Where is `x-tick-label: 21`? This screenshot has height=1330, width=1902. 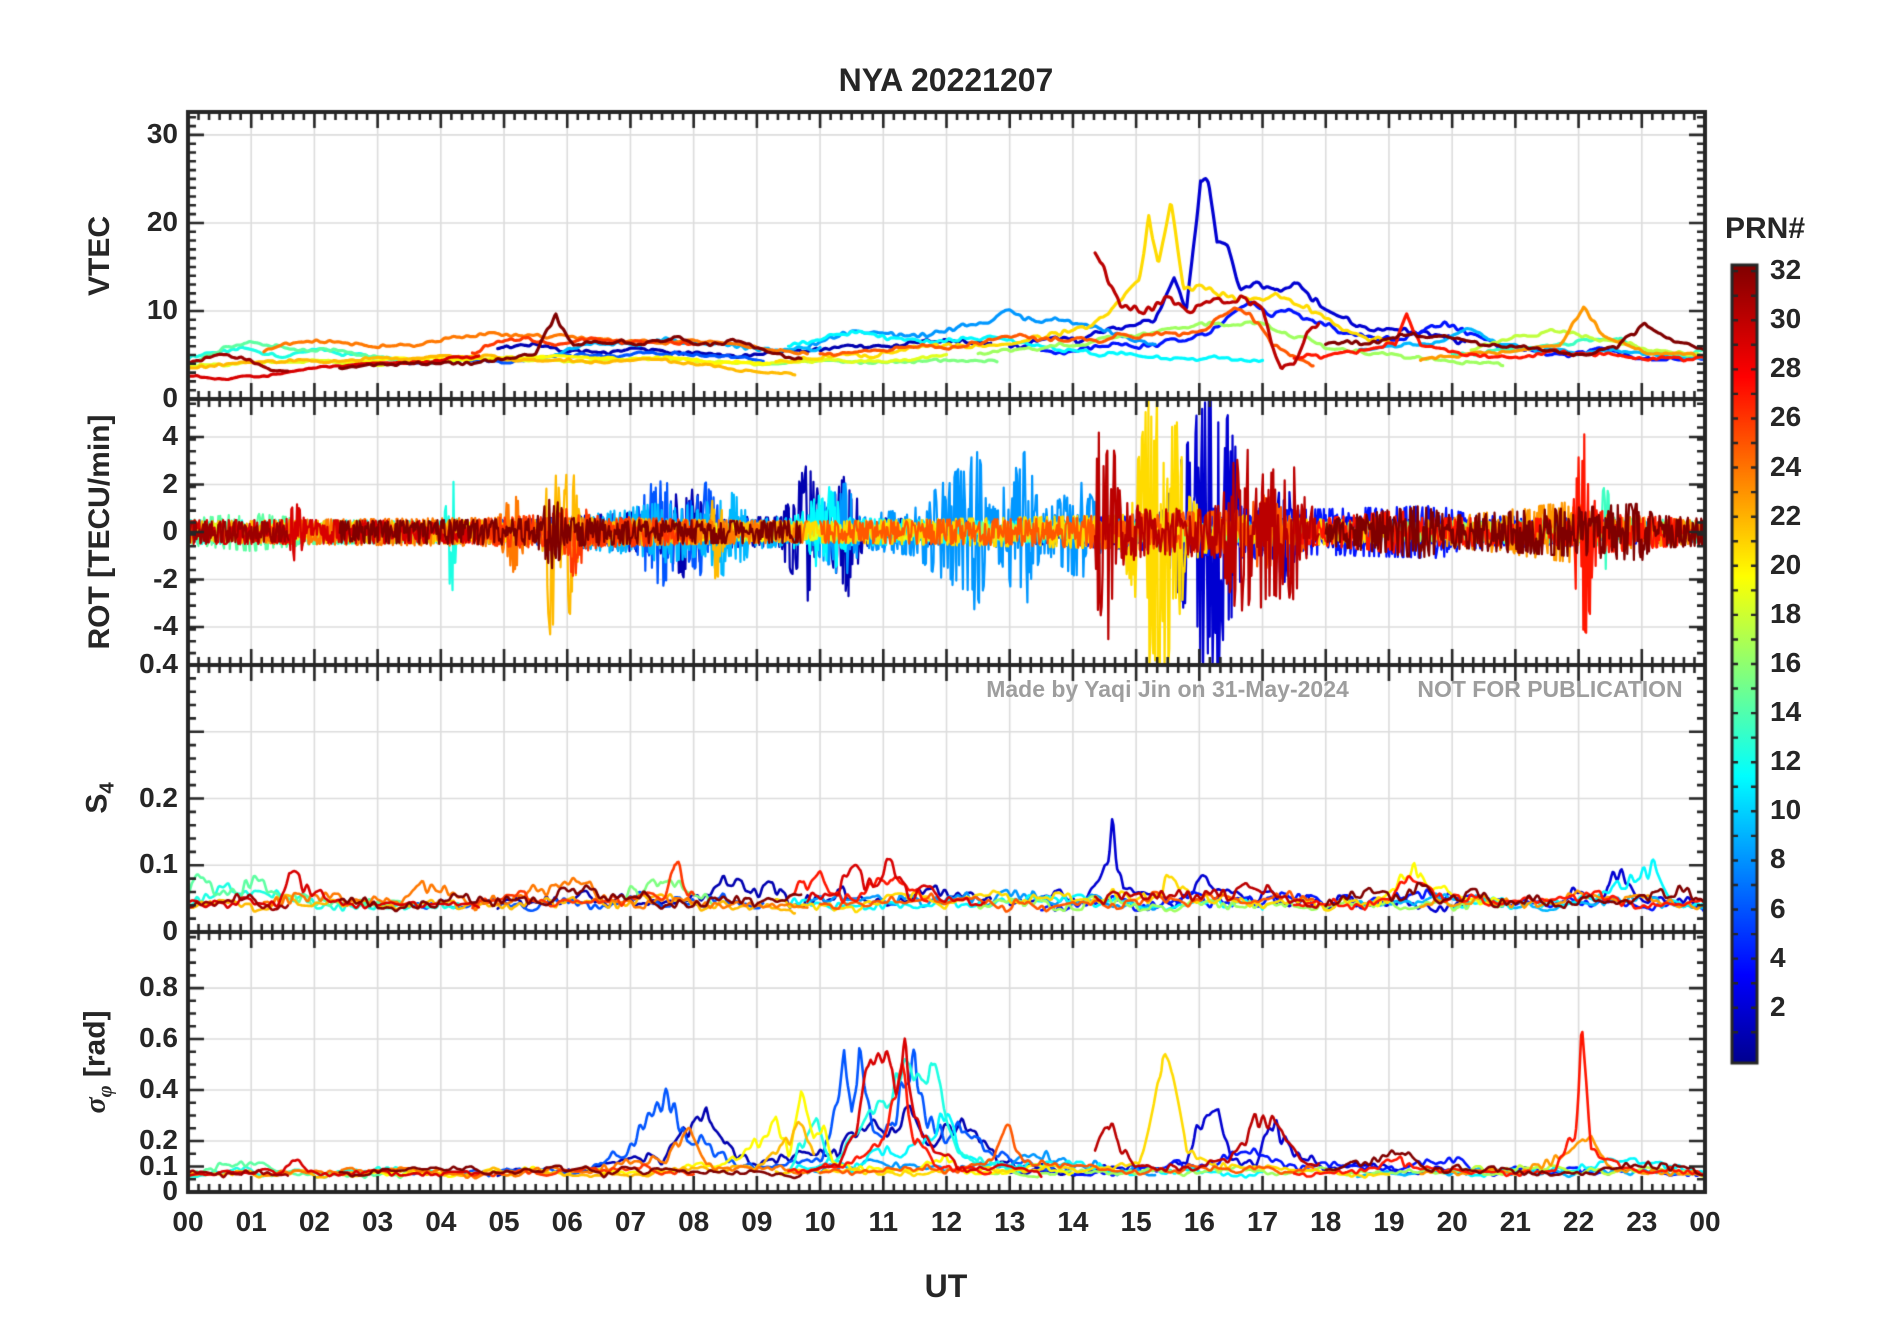 x-tick-label: 21 is located at coordinates (1515, 1221).